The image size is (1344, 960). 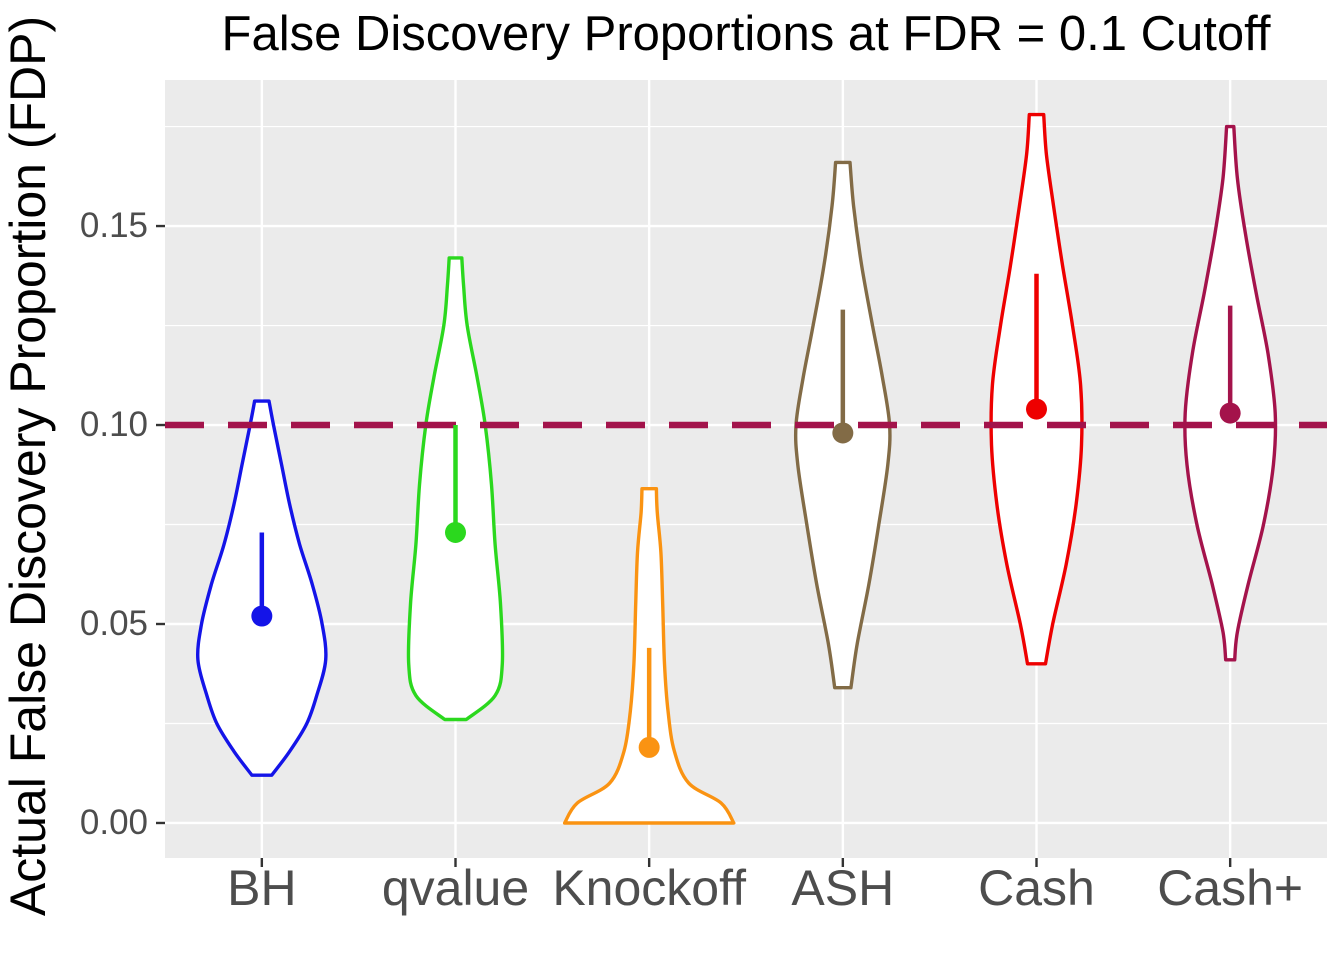 What do you see at coordinates (262, 888) in the screenshot?
I see `x-tick-label-BH: BH` at bounding box center [262, 888].